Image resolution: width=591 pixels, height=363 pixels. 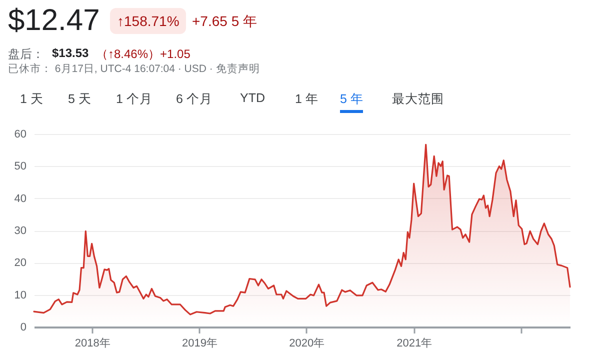 What do you see at coordinates (32, 99) in the screenshot?
I see `text: 1 天` at bounding box center [32, 99].